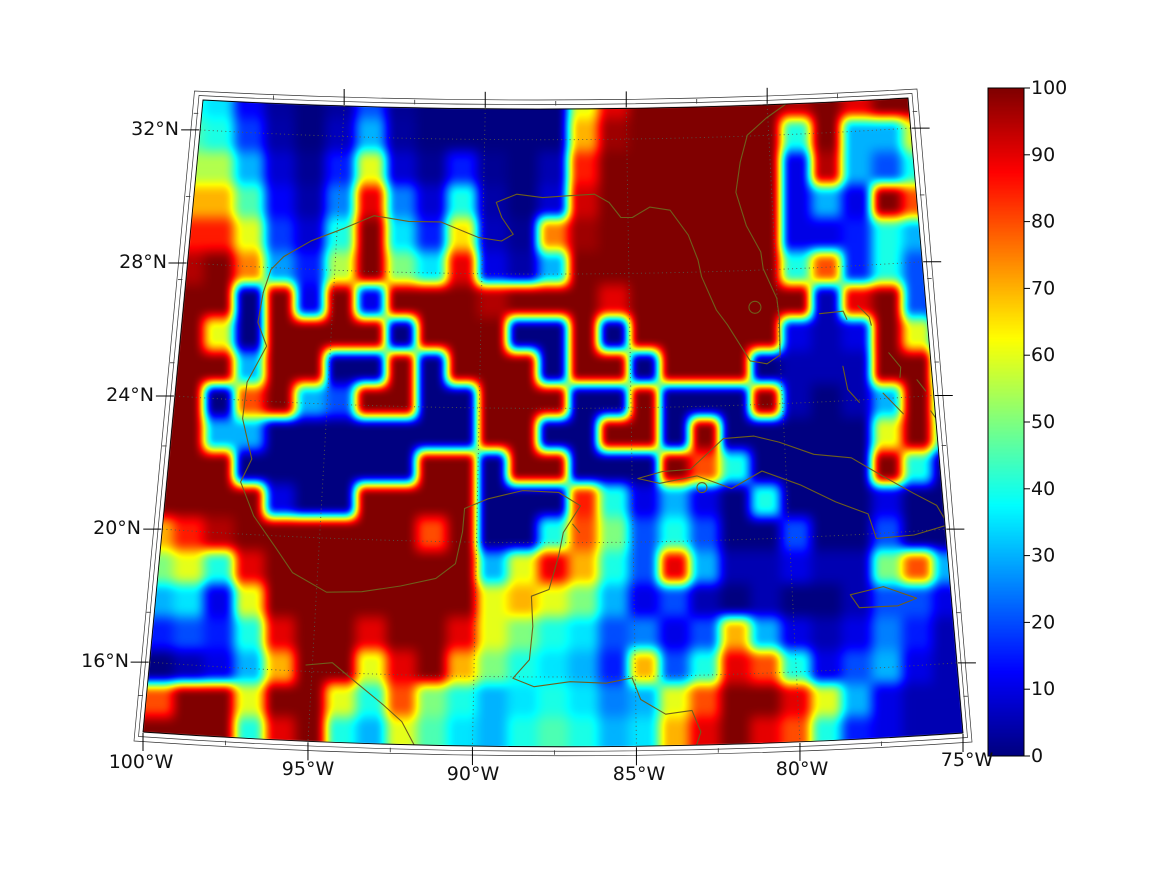 This screenshot has height=875, width=1167. What do you see at coordinates (1043, 422) in the screenshot?
I see `cbar-label-50: 50` at bounding box center [1043, 422].